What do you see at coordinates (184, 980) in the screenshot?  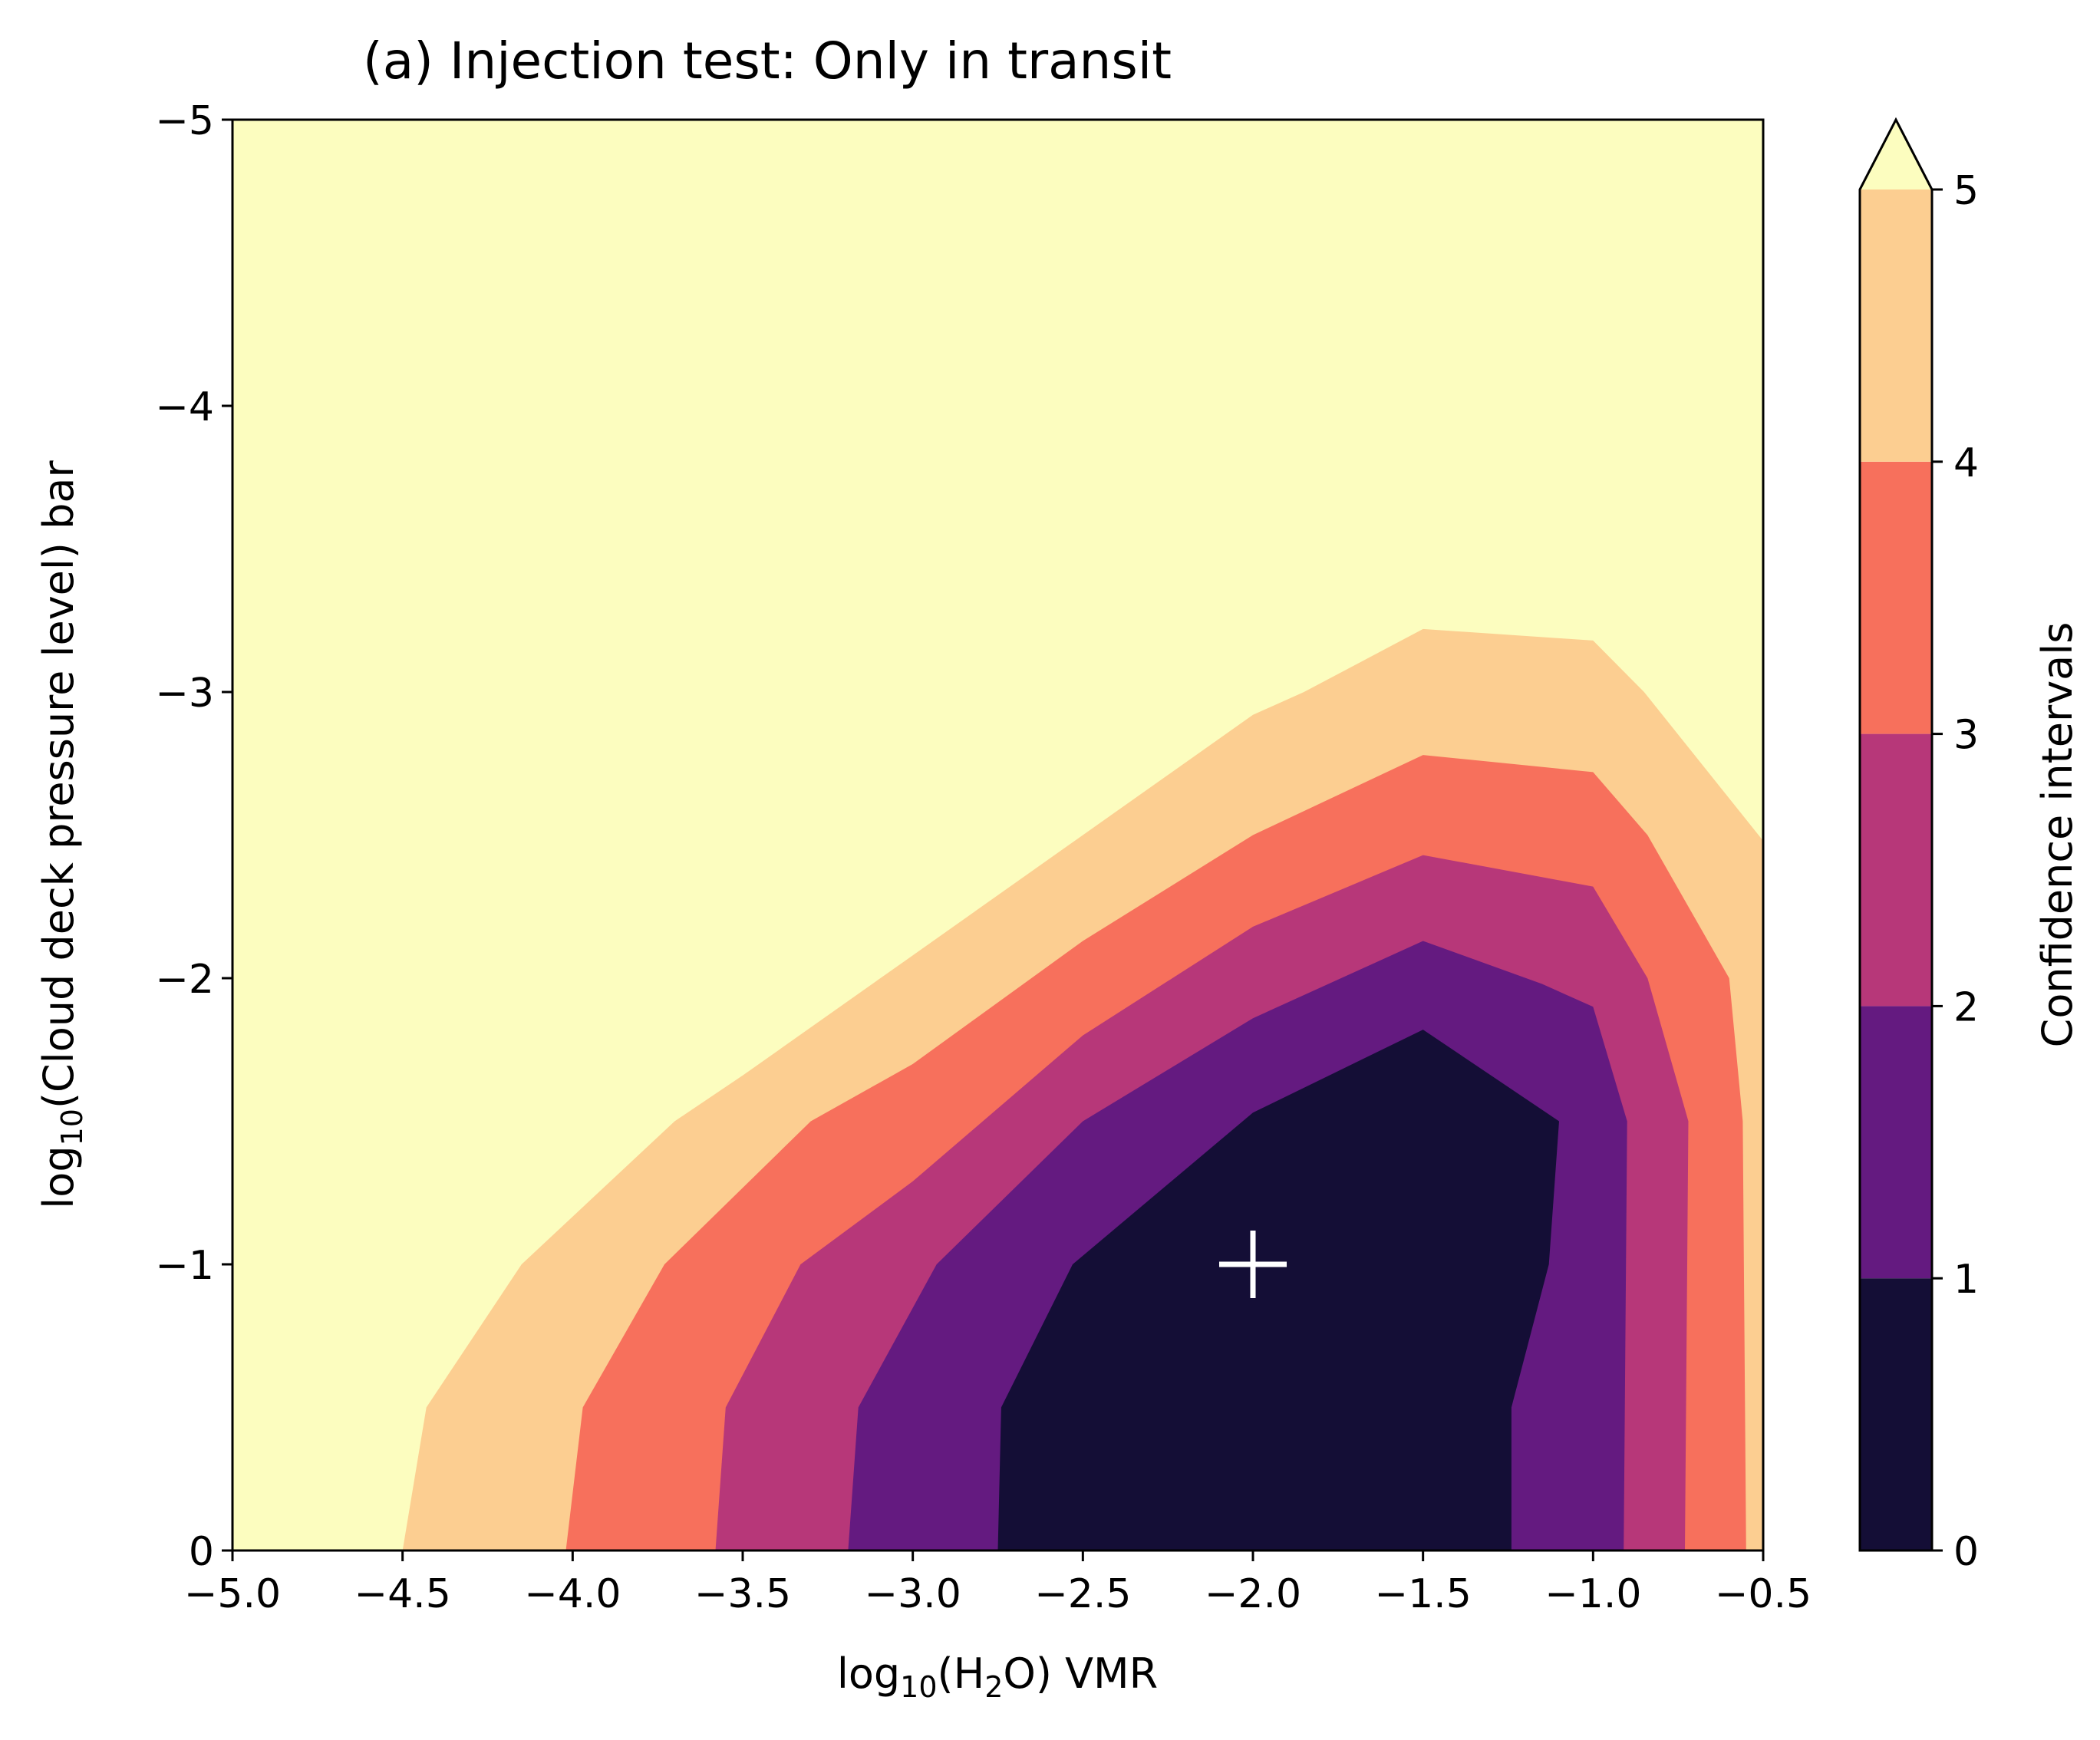 I see `y-tick-label: −2` at bounding box center [184, 980].